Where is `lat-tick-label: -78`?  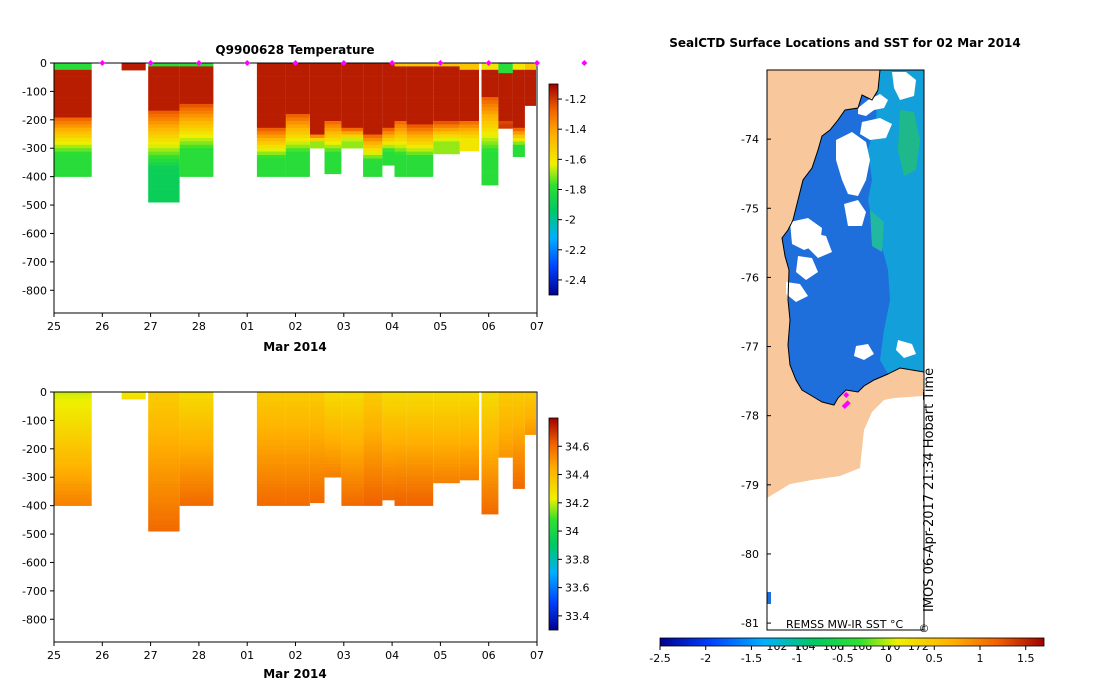
lat-tick-label: -78 is located at coordinates (750, 416).